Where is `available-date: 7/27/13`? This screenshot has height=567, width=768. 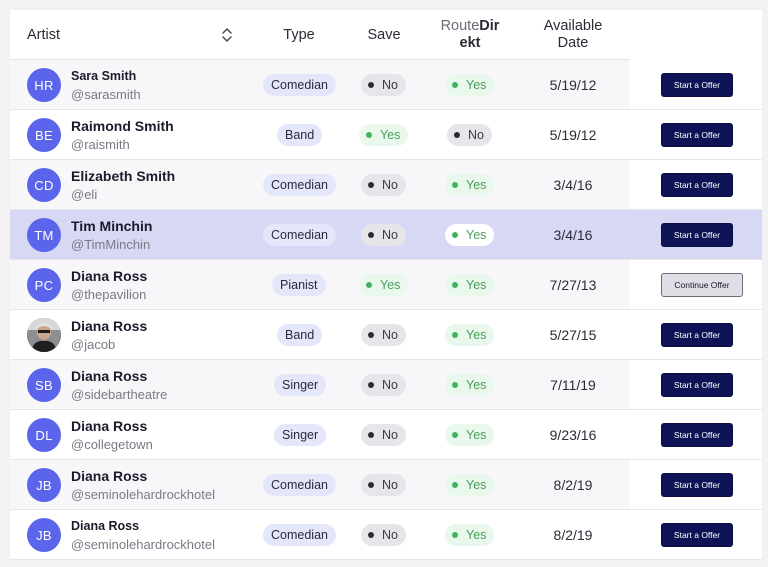
available-date: 7/27/13 is located at coordinates (573, 285).